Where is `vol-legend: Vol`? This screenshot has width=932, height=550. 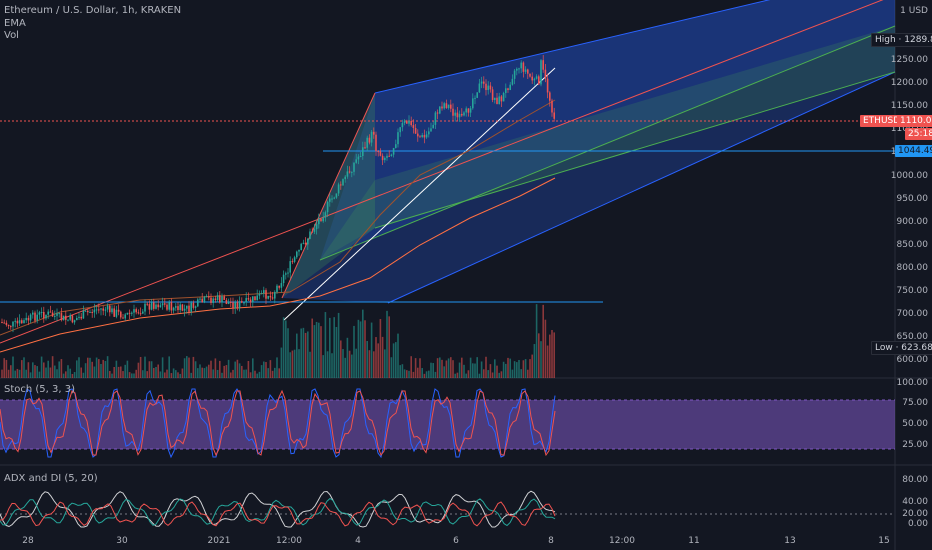
vol-legend: Vol is located at coordinates (11, 35).